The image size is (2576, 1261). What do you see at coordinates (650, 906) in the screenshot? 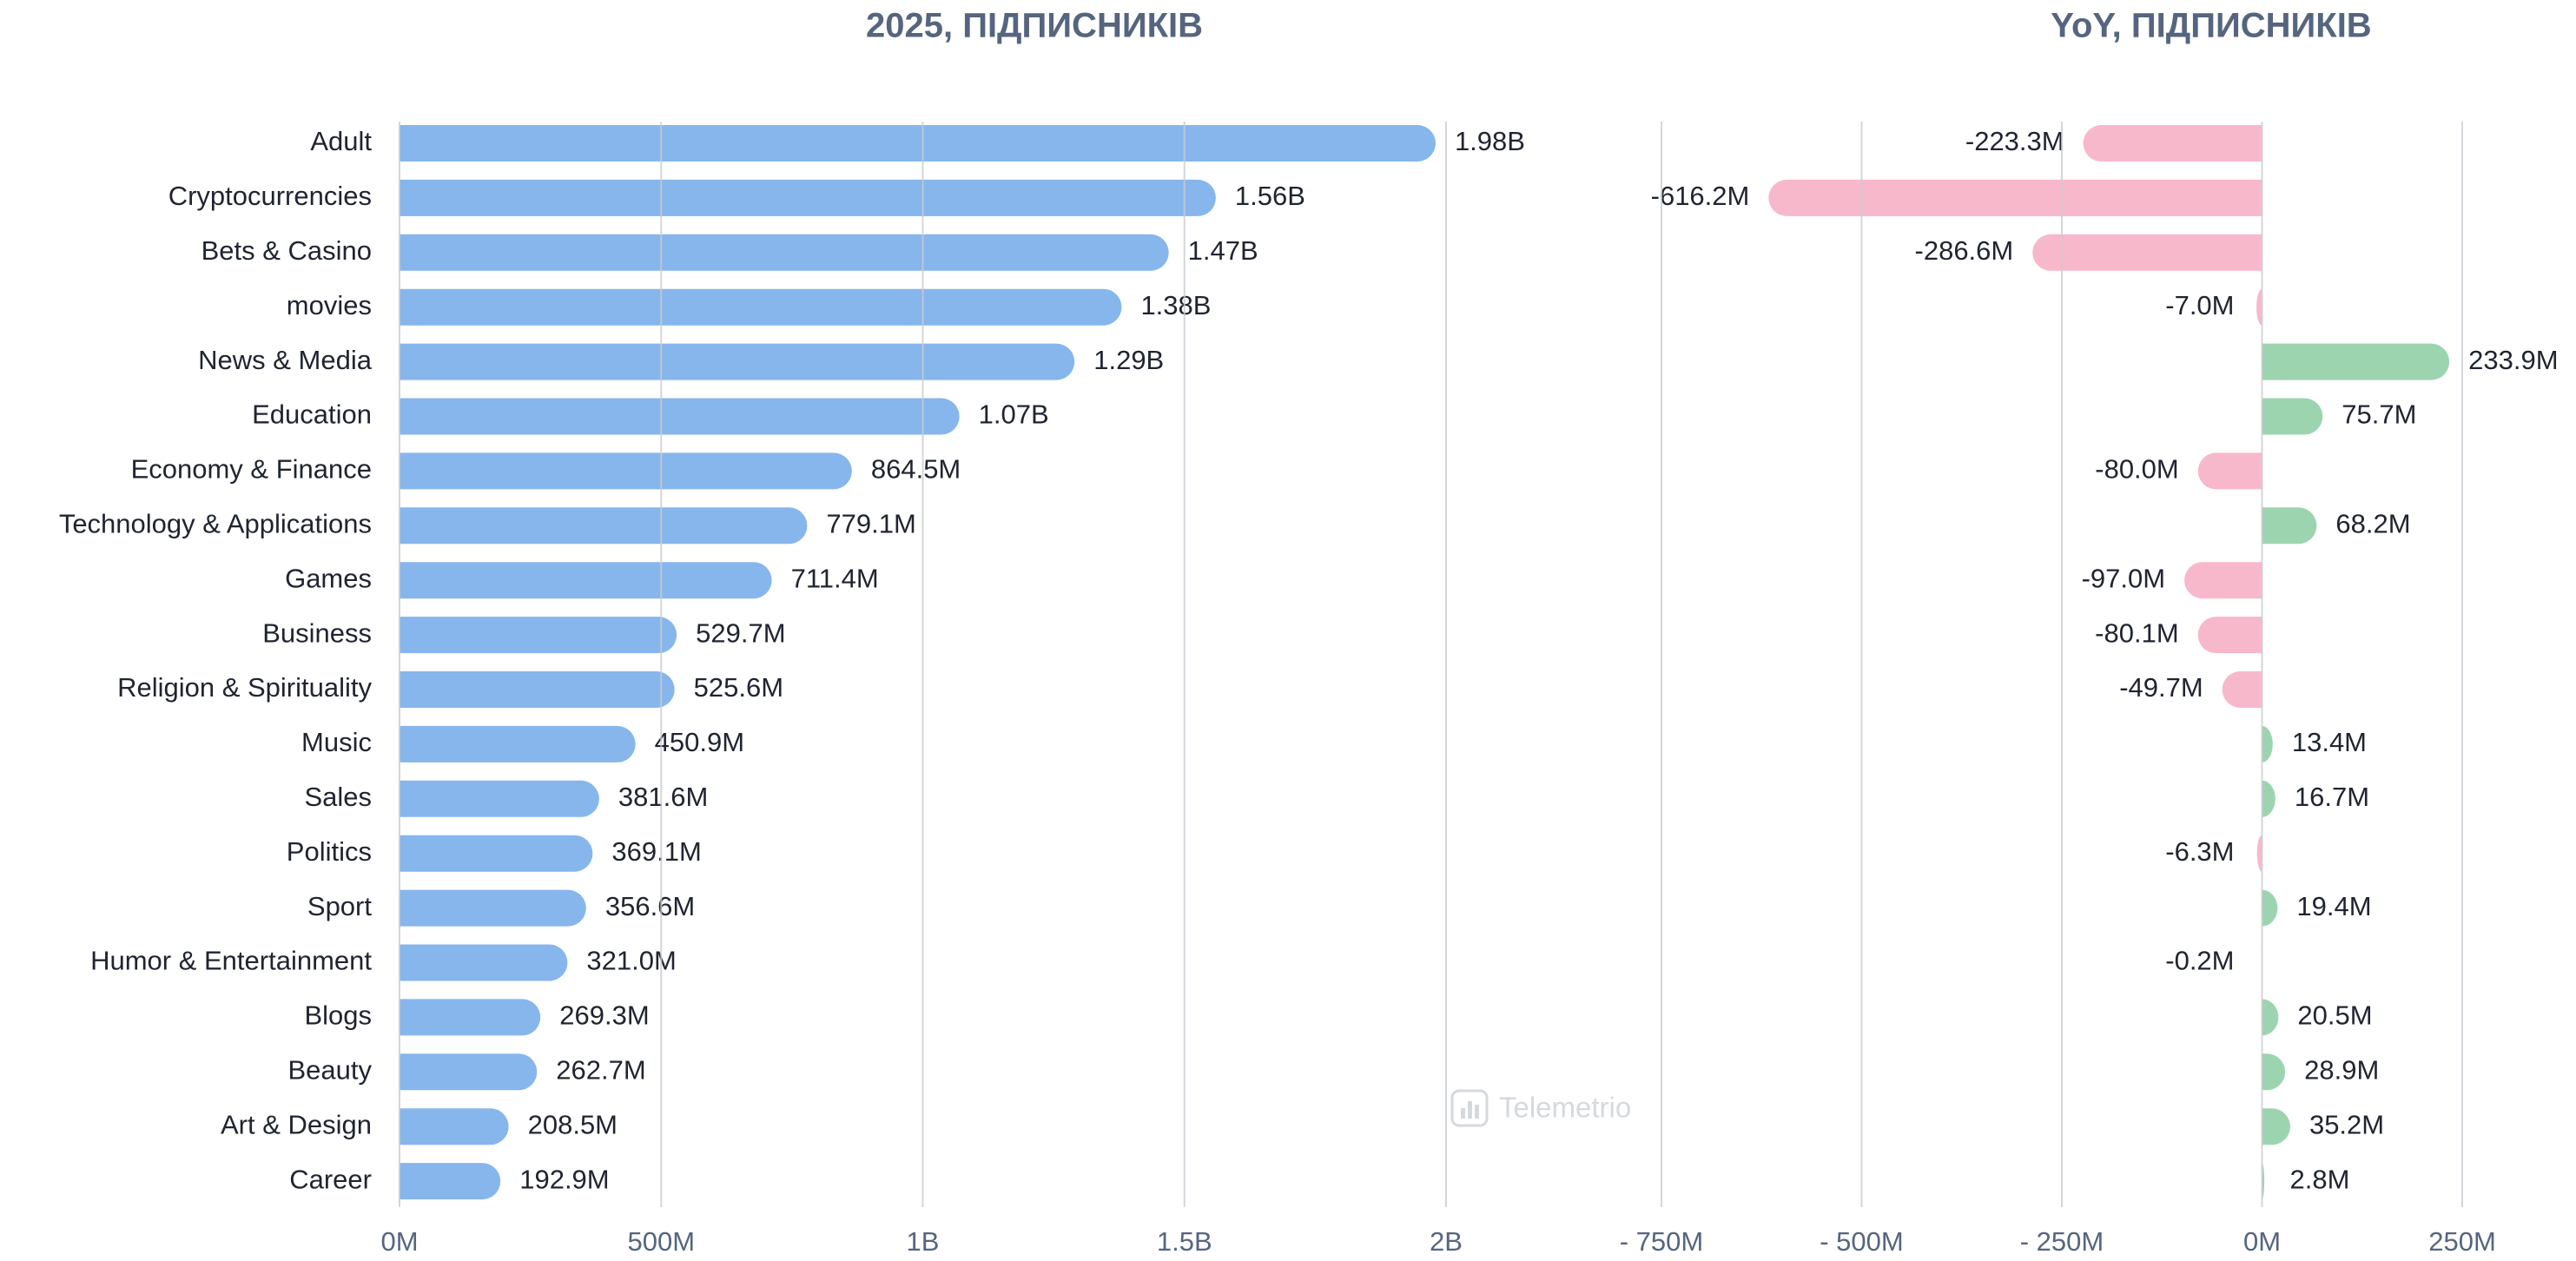
I see `value-label: 356.6M` at bounding box center [650, 906].